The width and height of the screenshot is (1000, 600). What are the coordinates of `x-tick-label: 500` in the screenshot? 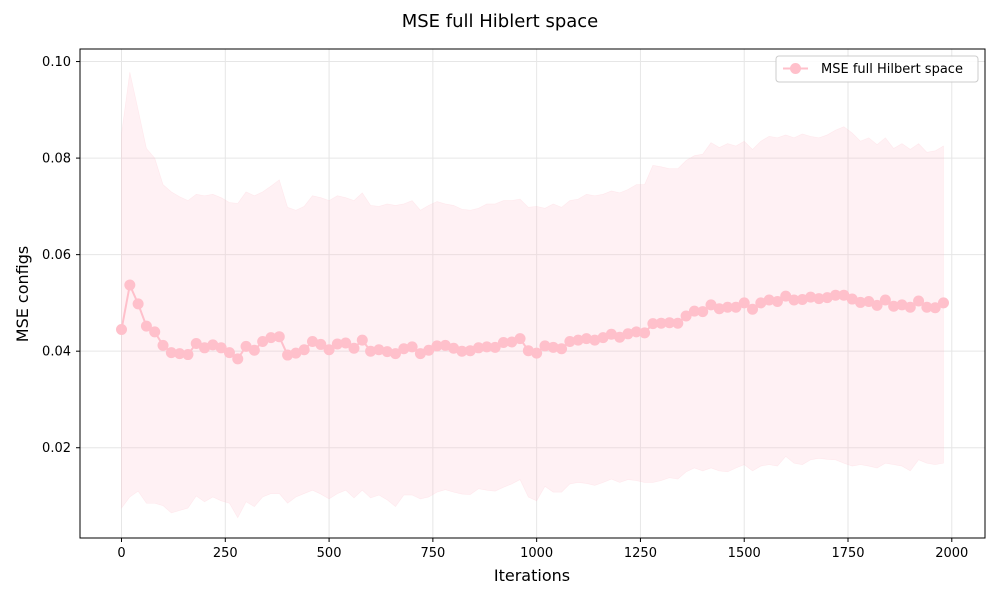 It's located at (329, 553).